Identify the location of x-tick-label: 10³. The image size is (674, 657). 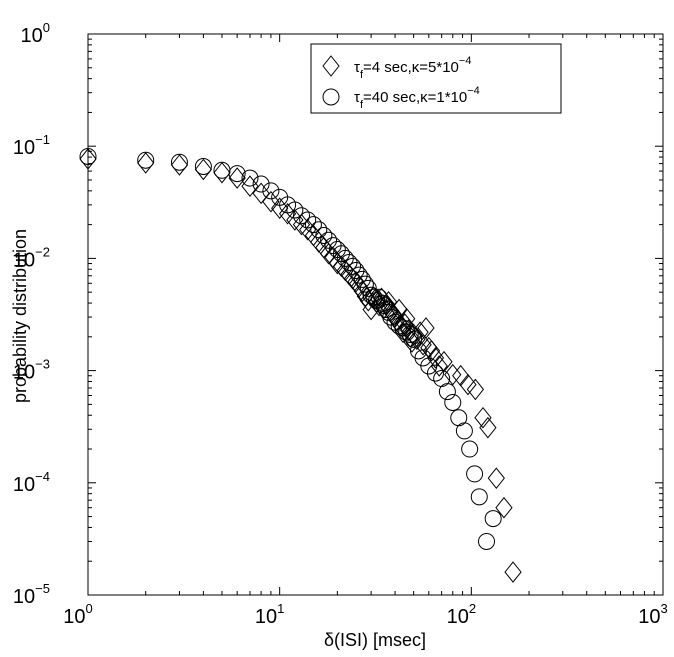
(652, 614).